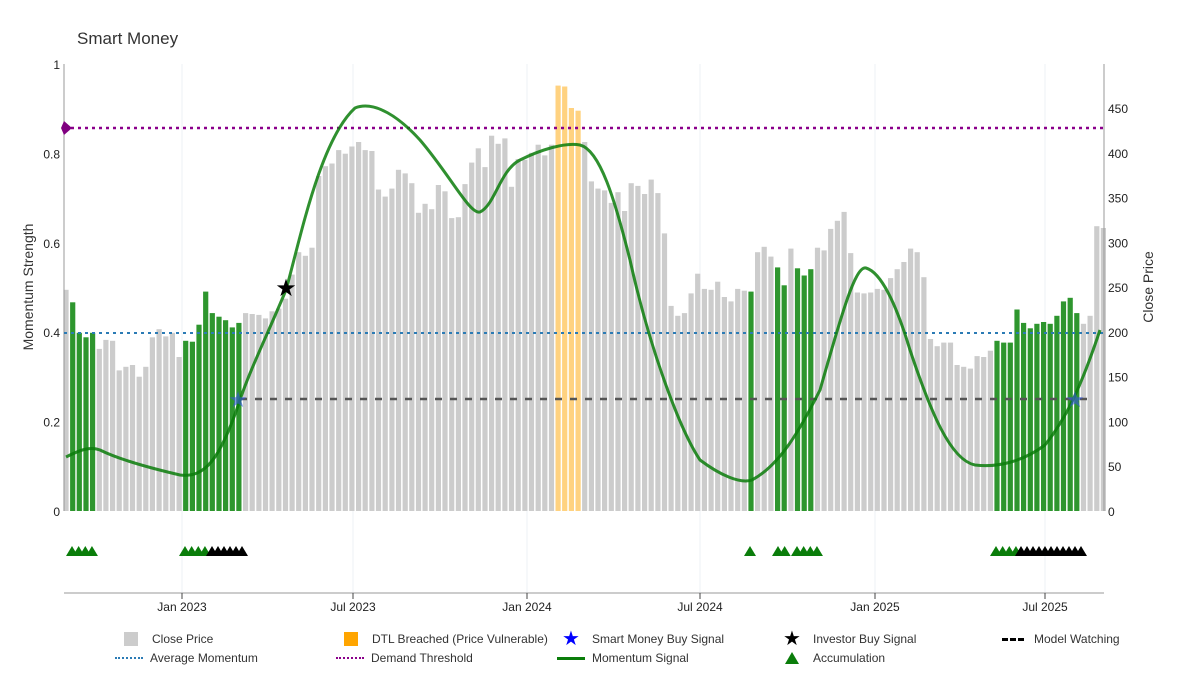 Image resolution: width=1191 pixels, height=680 pixels. Describe the element at coordinates (622, 658) in the screenshot. I see `legend-momentum-signal: Momentum Signal` at that location.